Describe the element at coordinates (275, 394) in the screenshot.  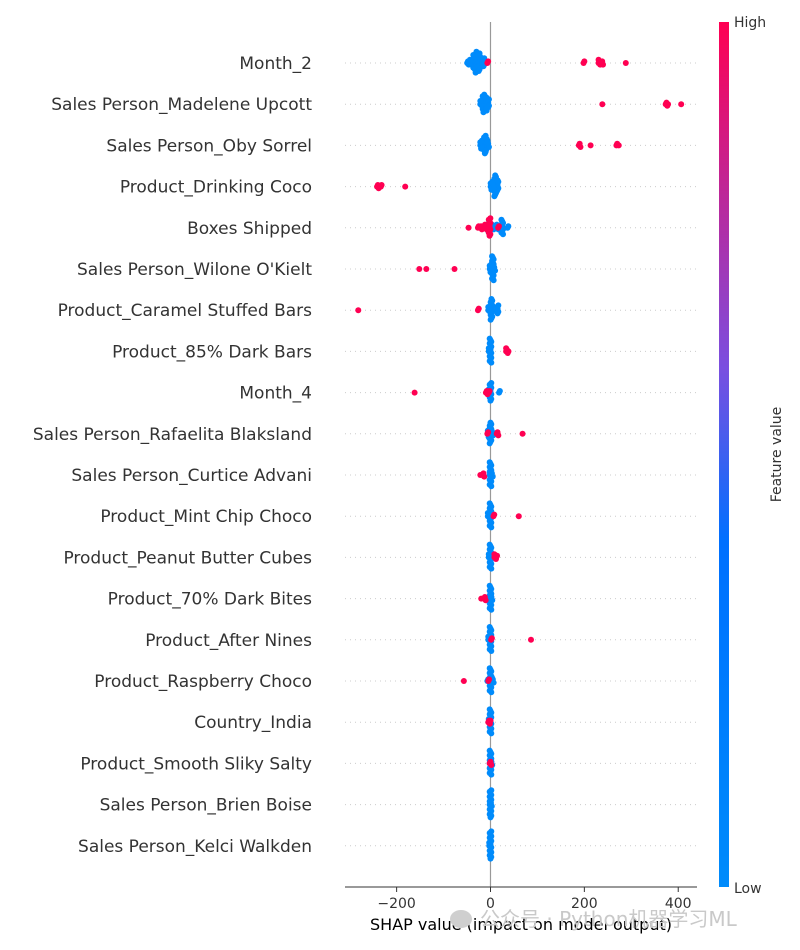
I see `feature-label: Month_4` at that location.